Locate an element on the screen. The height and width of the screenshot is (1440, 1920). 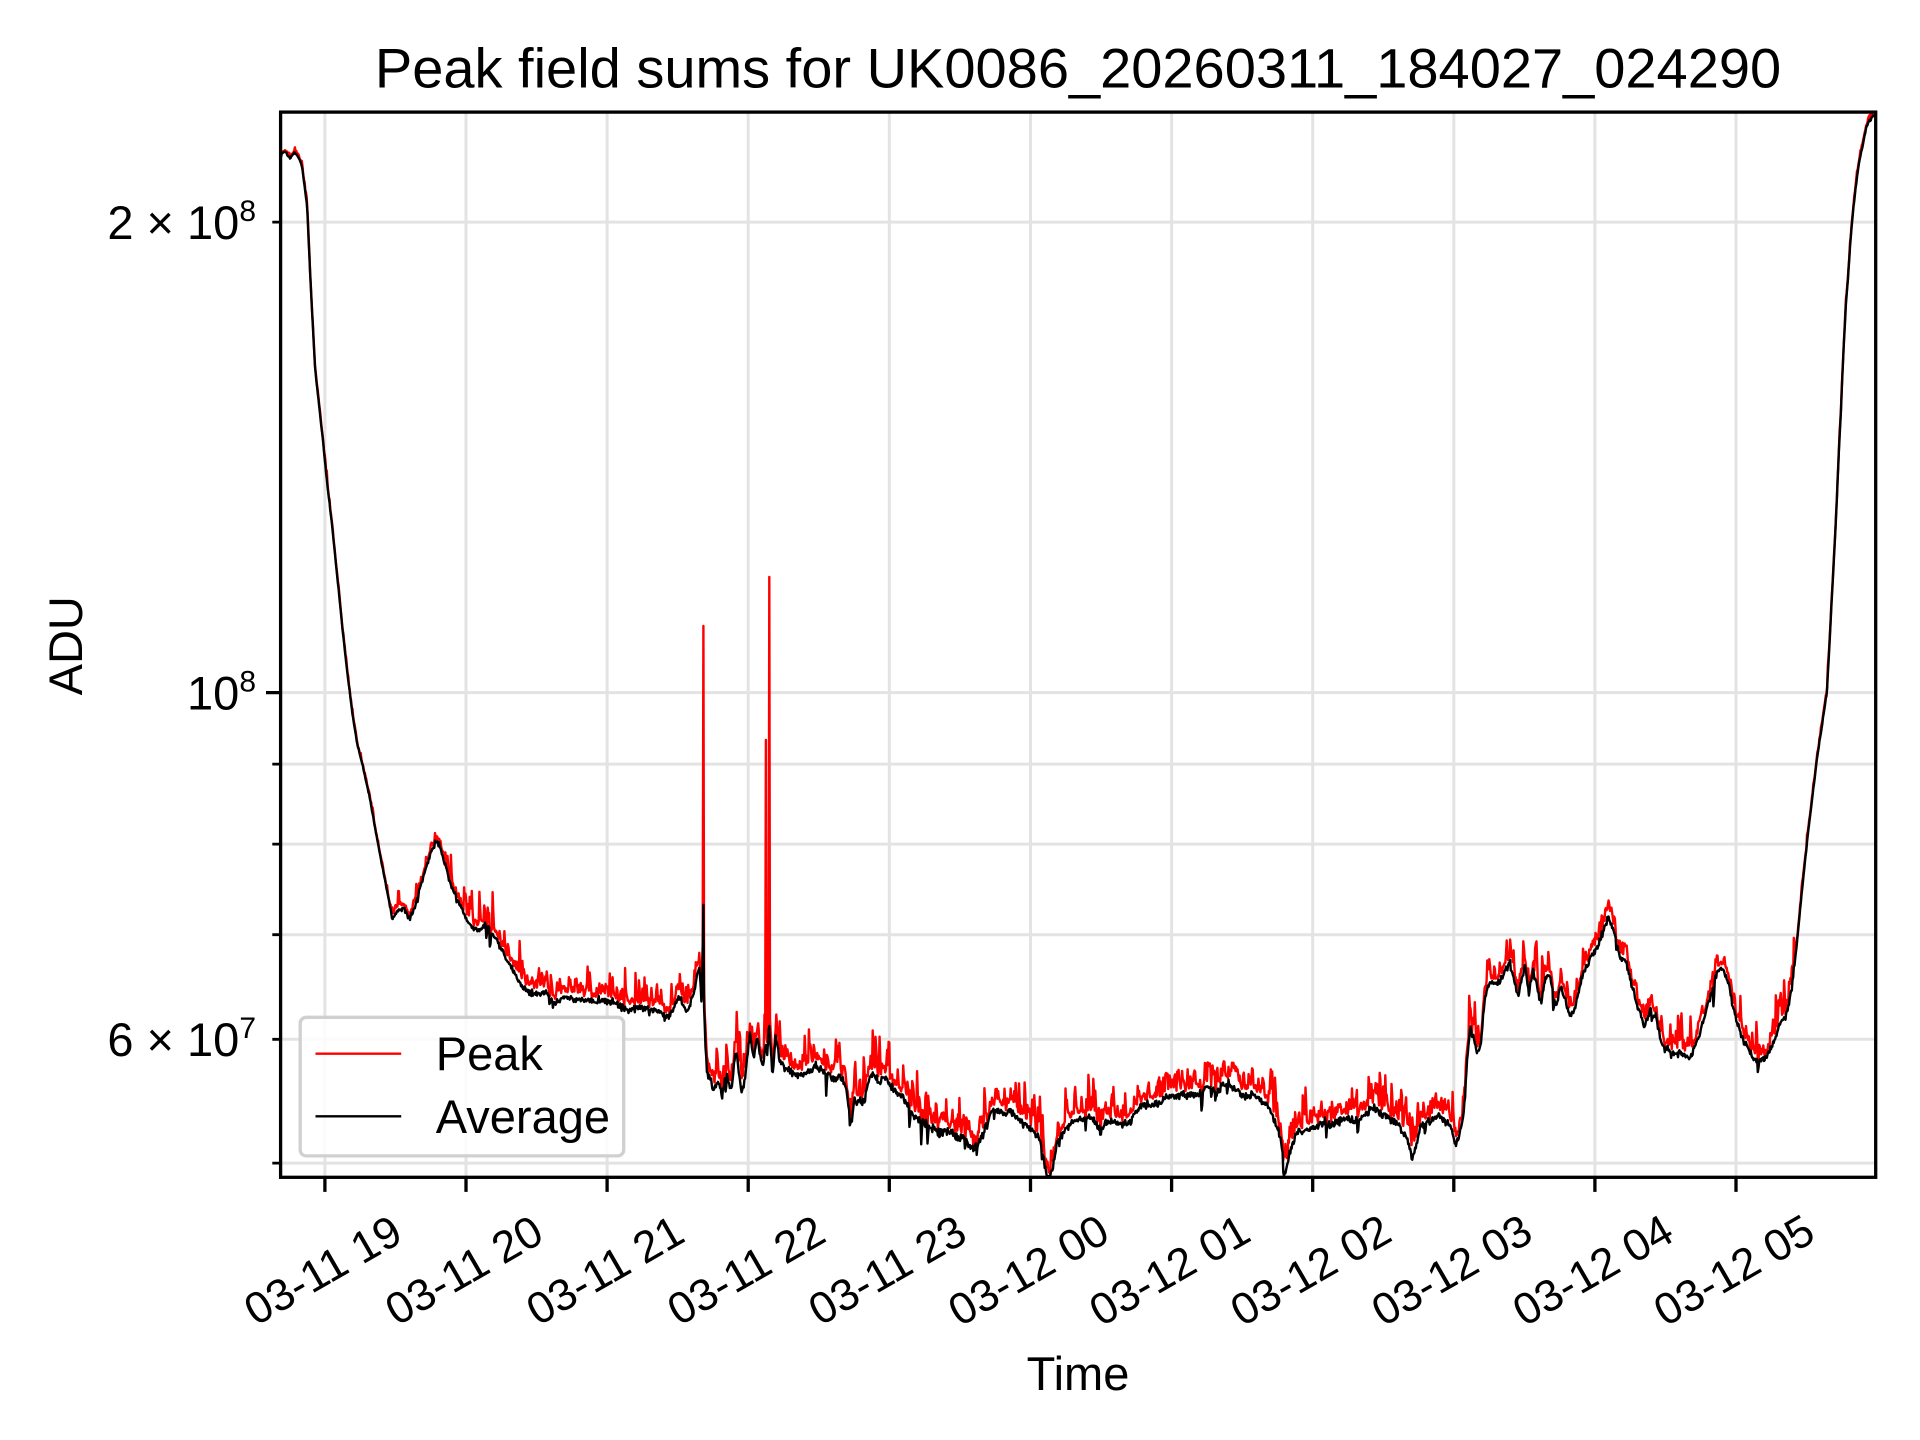
svg-text: ADU is located at coordinates (65, 645).